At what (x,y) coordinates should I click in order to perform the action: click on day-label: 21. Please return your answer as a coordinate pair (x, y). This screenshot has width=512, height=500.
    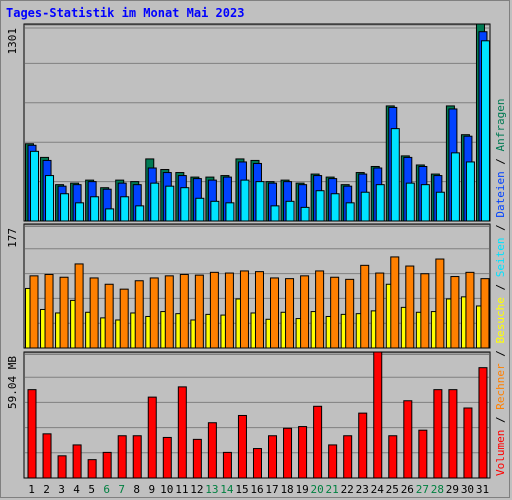
    Looking at the image, I should click on (332, 489).